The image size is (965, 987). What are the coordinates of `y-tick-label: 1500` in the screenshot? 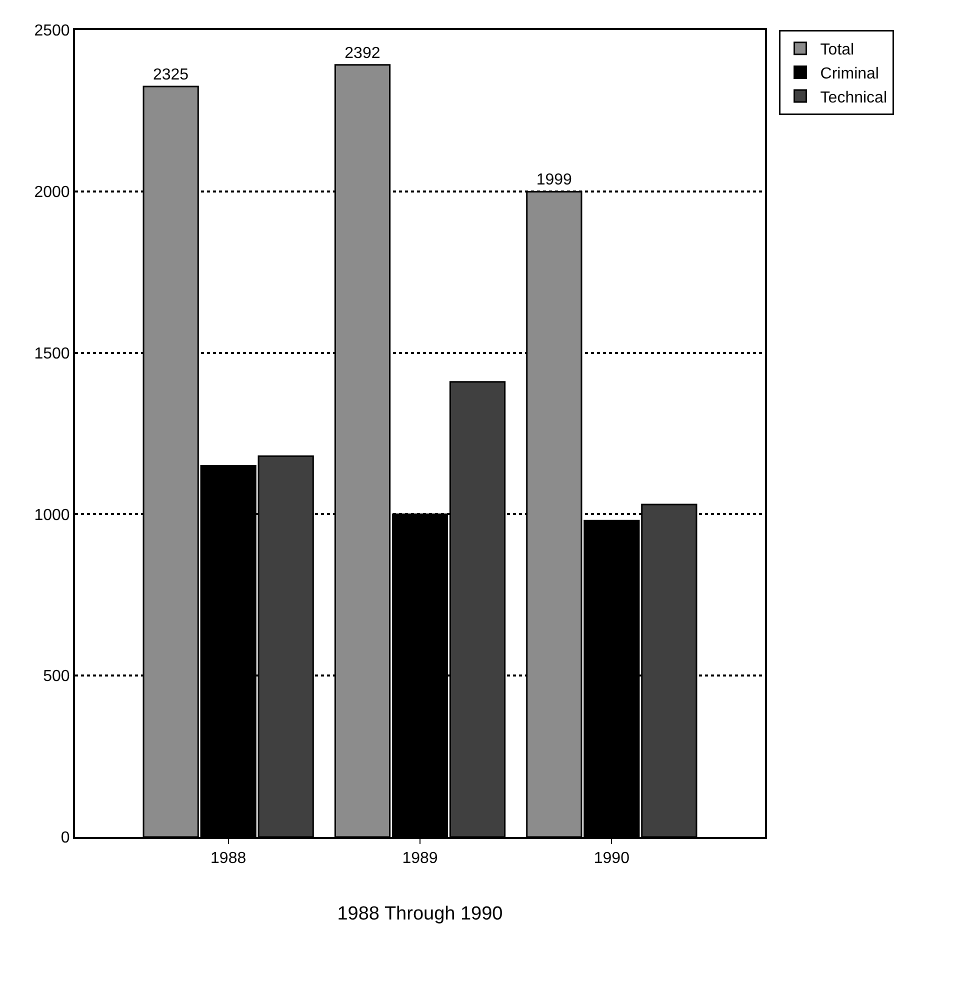 It's located at (52, 353).